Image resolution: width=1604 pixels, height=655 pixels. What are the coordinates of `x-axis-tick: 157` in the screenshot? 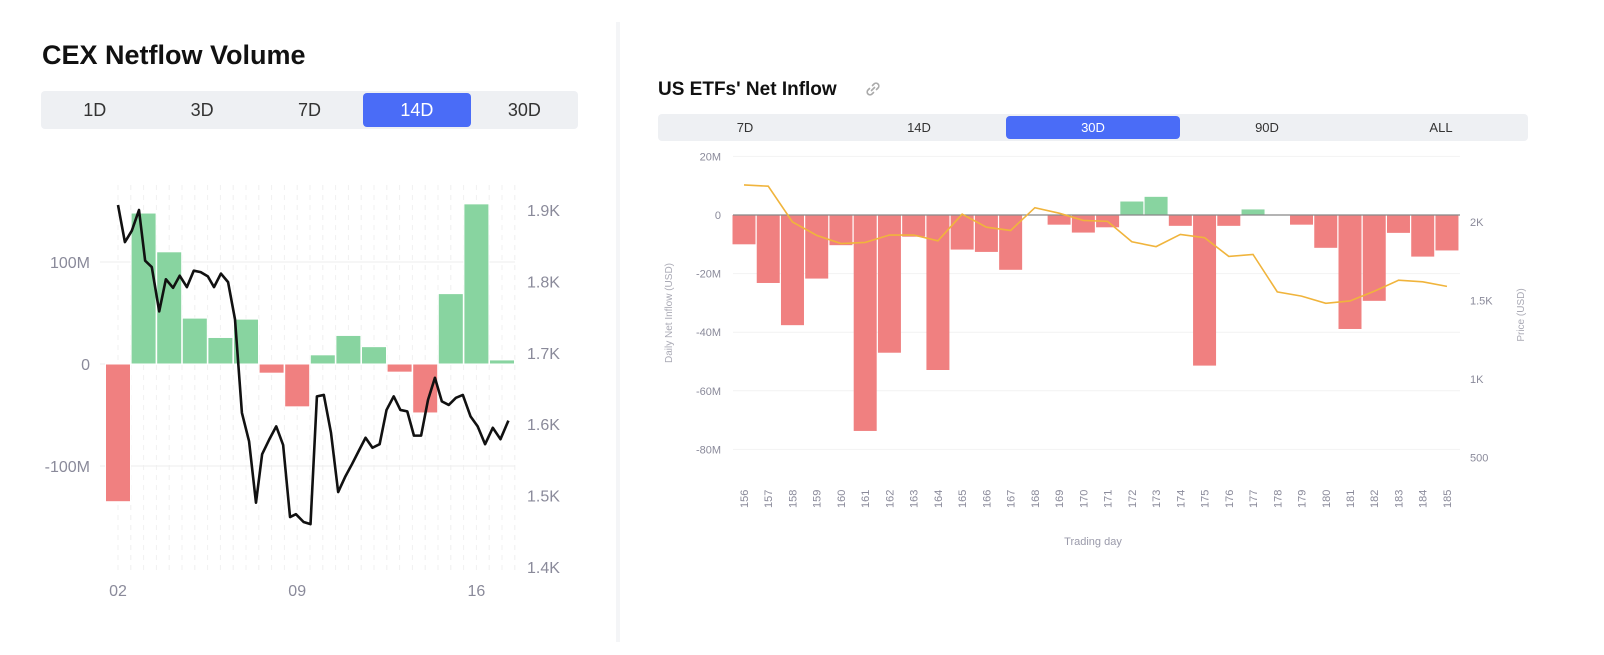 It's located at (769, 499).